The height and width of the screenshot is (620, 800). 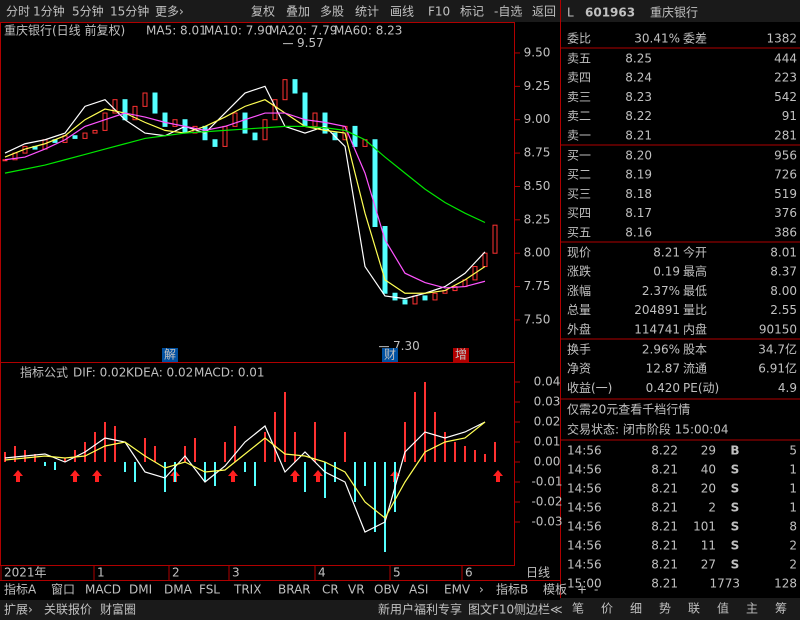 What do you see at coordinates (582, 590) in the screenshot?
I see `indicator-tab: +` at bounding box center [582, 590].